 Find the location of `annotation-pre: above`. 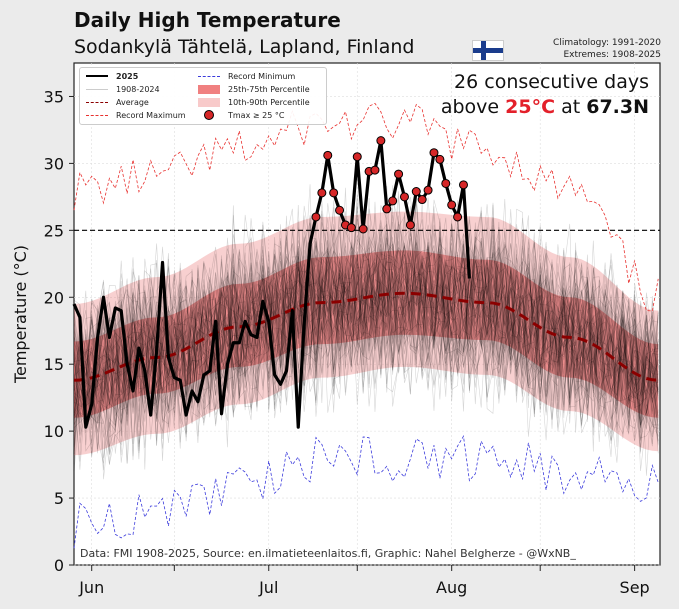

annotation-pre: above is located at coordinates (473, 107).